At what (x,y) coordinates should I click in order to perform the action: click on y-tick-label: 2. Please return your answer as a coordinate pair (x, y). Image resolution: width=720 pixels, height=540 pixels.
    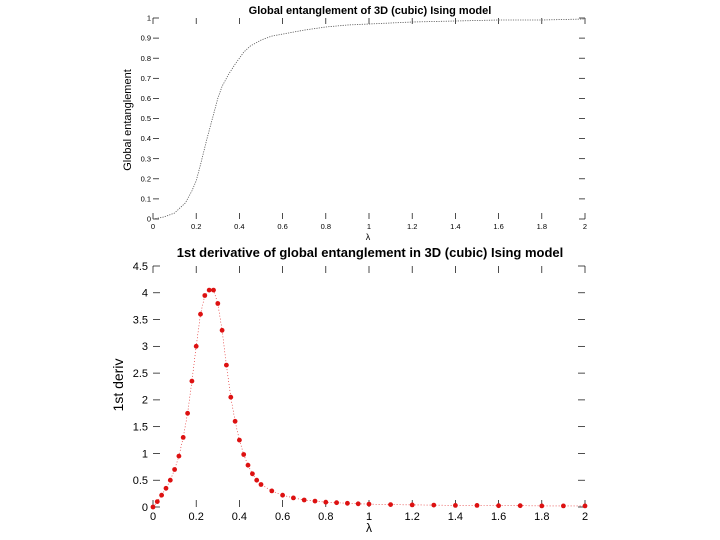
    Looking at the image, I should click on (145, 401).